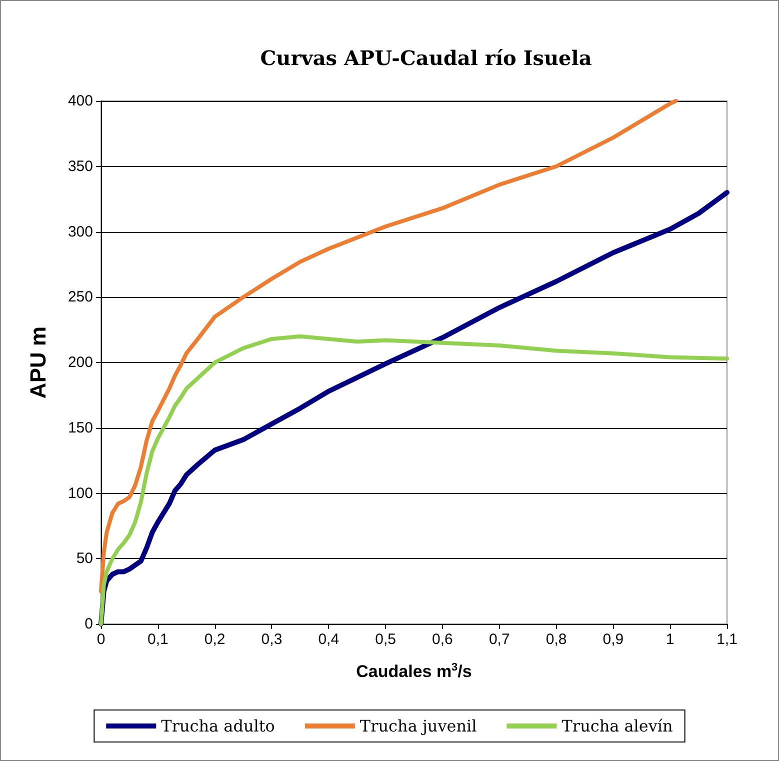 Image resolution: width=779 pixels, height=761 pixels. Describe the element at coordinates (617, 726) in the screenshot. I see `legend-label: Trucha alevín` at that location.